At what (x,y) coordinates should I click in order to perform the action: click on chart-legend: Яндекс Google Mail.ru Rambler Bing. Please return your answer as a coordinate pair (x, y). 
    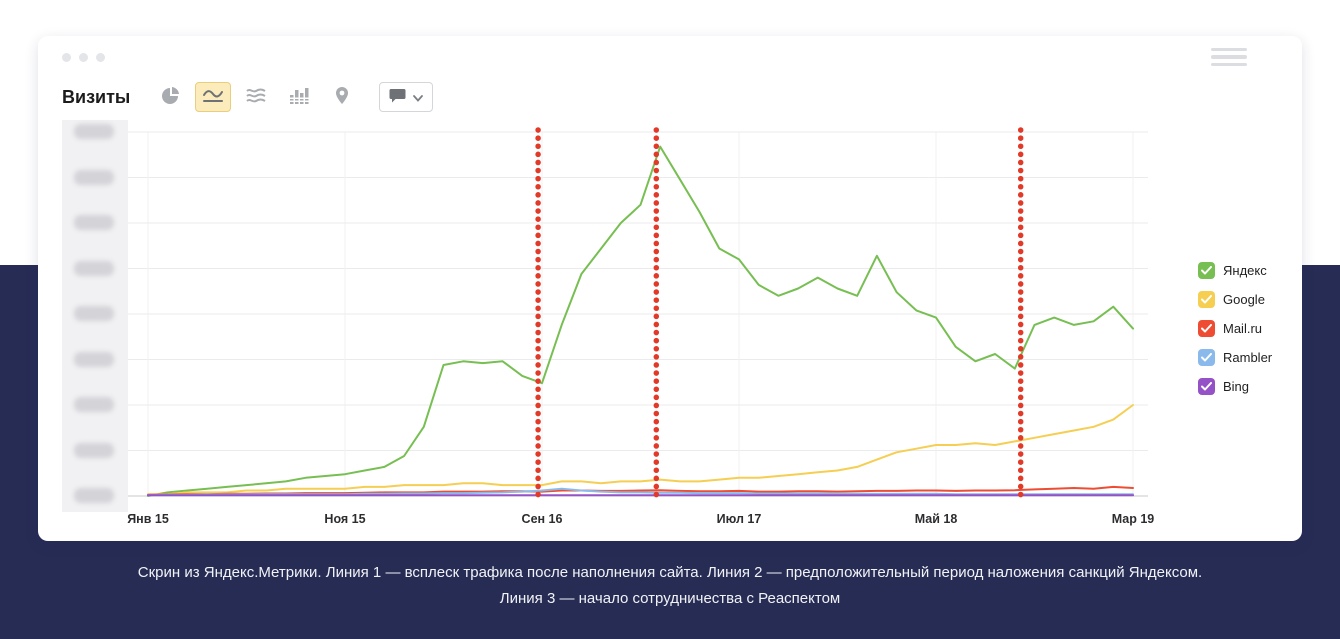
    Looking at the image, I should click on (1235, 328).